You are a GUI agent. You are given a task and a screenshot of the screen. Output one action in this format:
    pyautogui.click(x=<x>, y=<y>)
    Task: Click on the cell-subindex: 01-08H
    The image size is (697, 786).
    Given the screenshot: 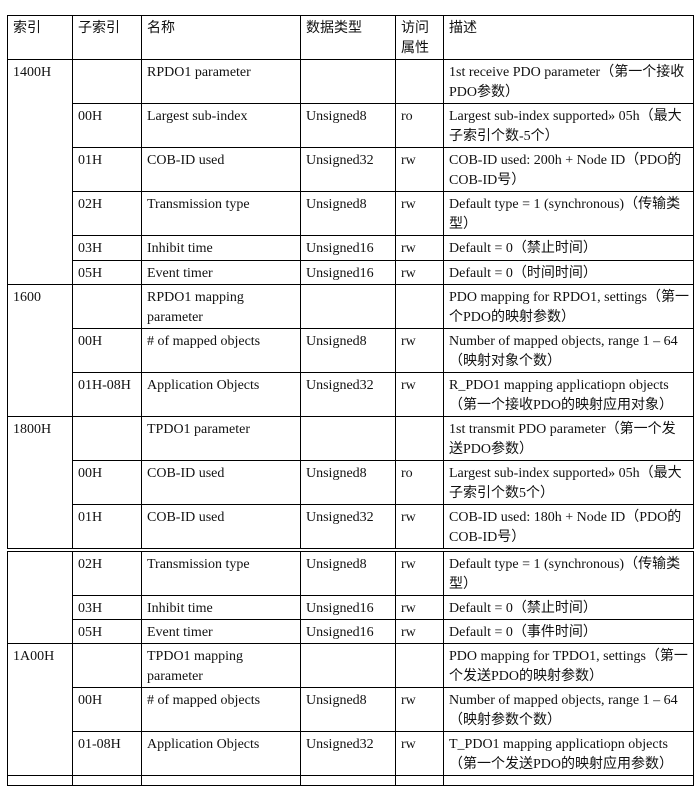 What is the action you would take?
    pyautogui.click(x=107, y=753)
    